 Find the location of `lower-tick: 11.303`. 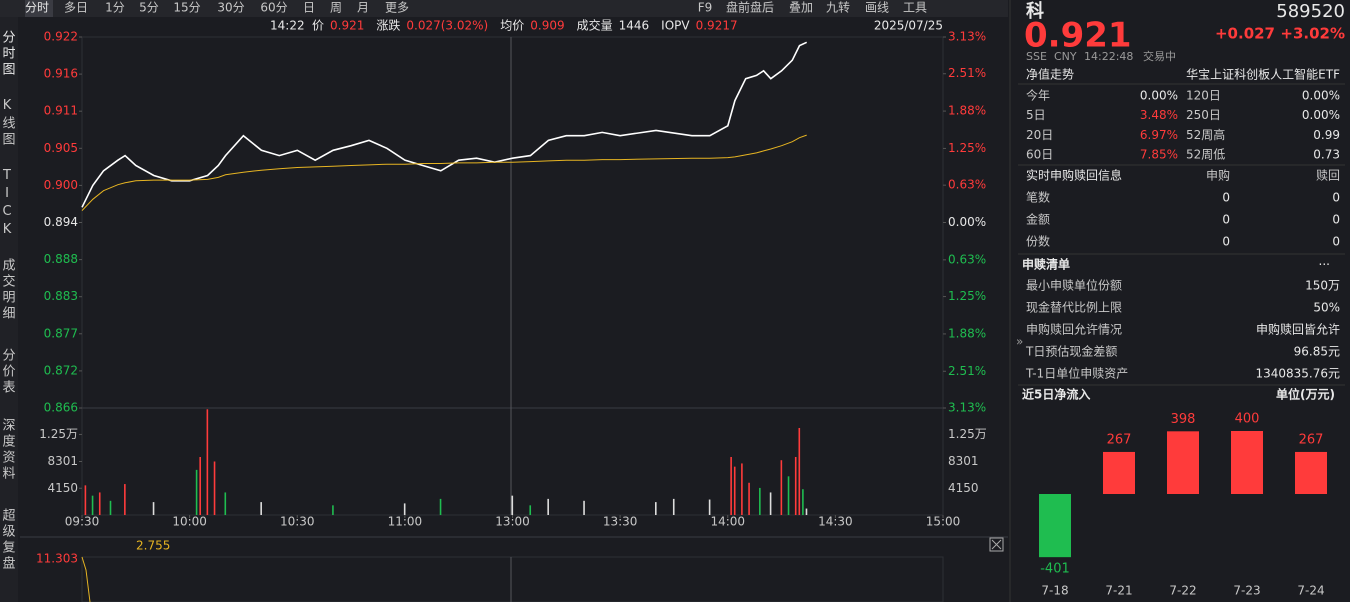

lower-tick: 11.303 is located at coordinates (57, 559).